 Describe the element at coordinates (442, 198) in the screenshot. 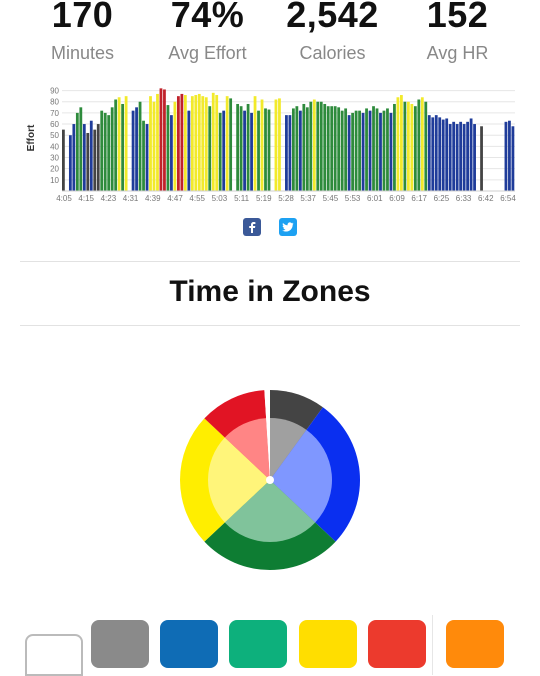

I see `x-tick-label: 6:25` at that location.